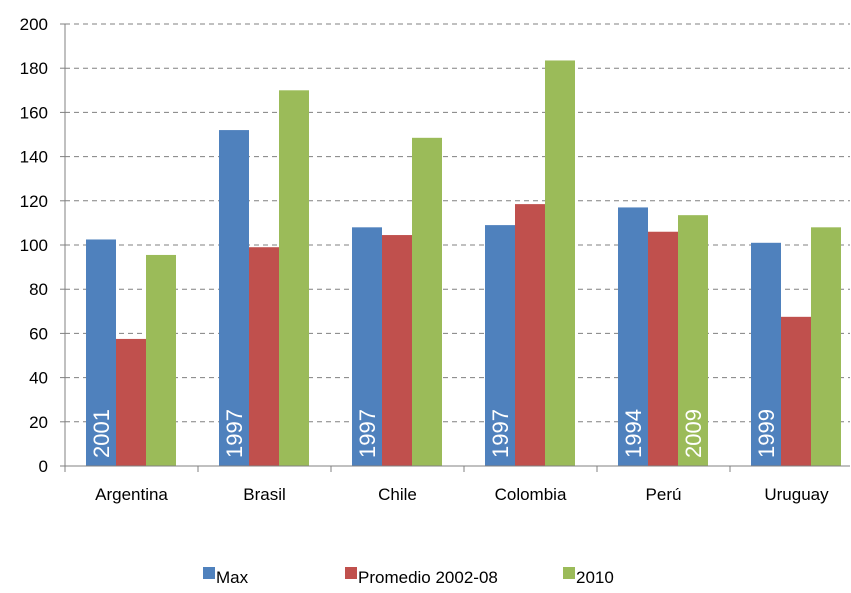 The height and width of the screenshot is (593, 851). What do you see at coordinates (234, 433) in the screenshot?
I see `annotation-brasil-max: 1997` at bounding box center [234, 433].